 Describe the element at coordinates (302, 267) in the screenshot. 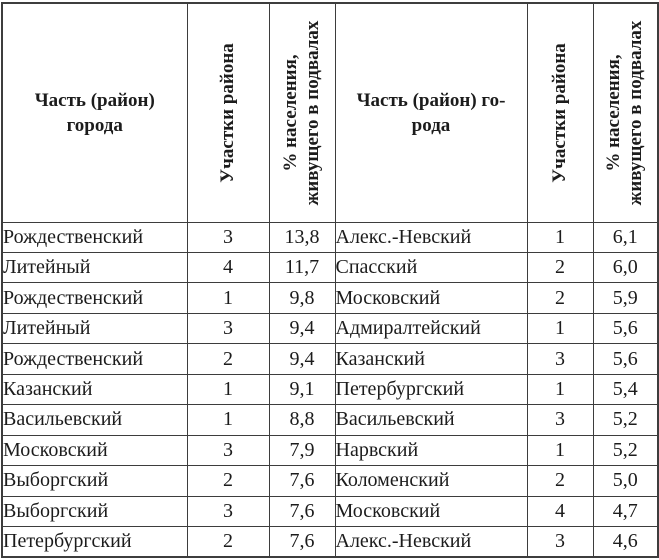

I see `percent-cell: 11,7` at that location.